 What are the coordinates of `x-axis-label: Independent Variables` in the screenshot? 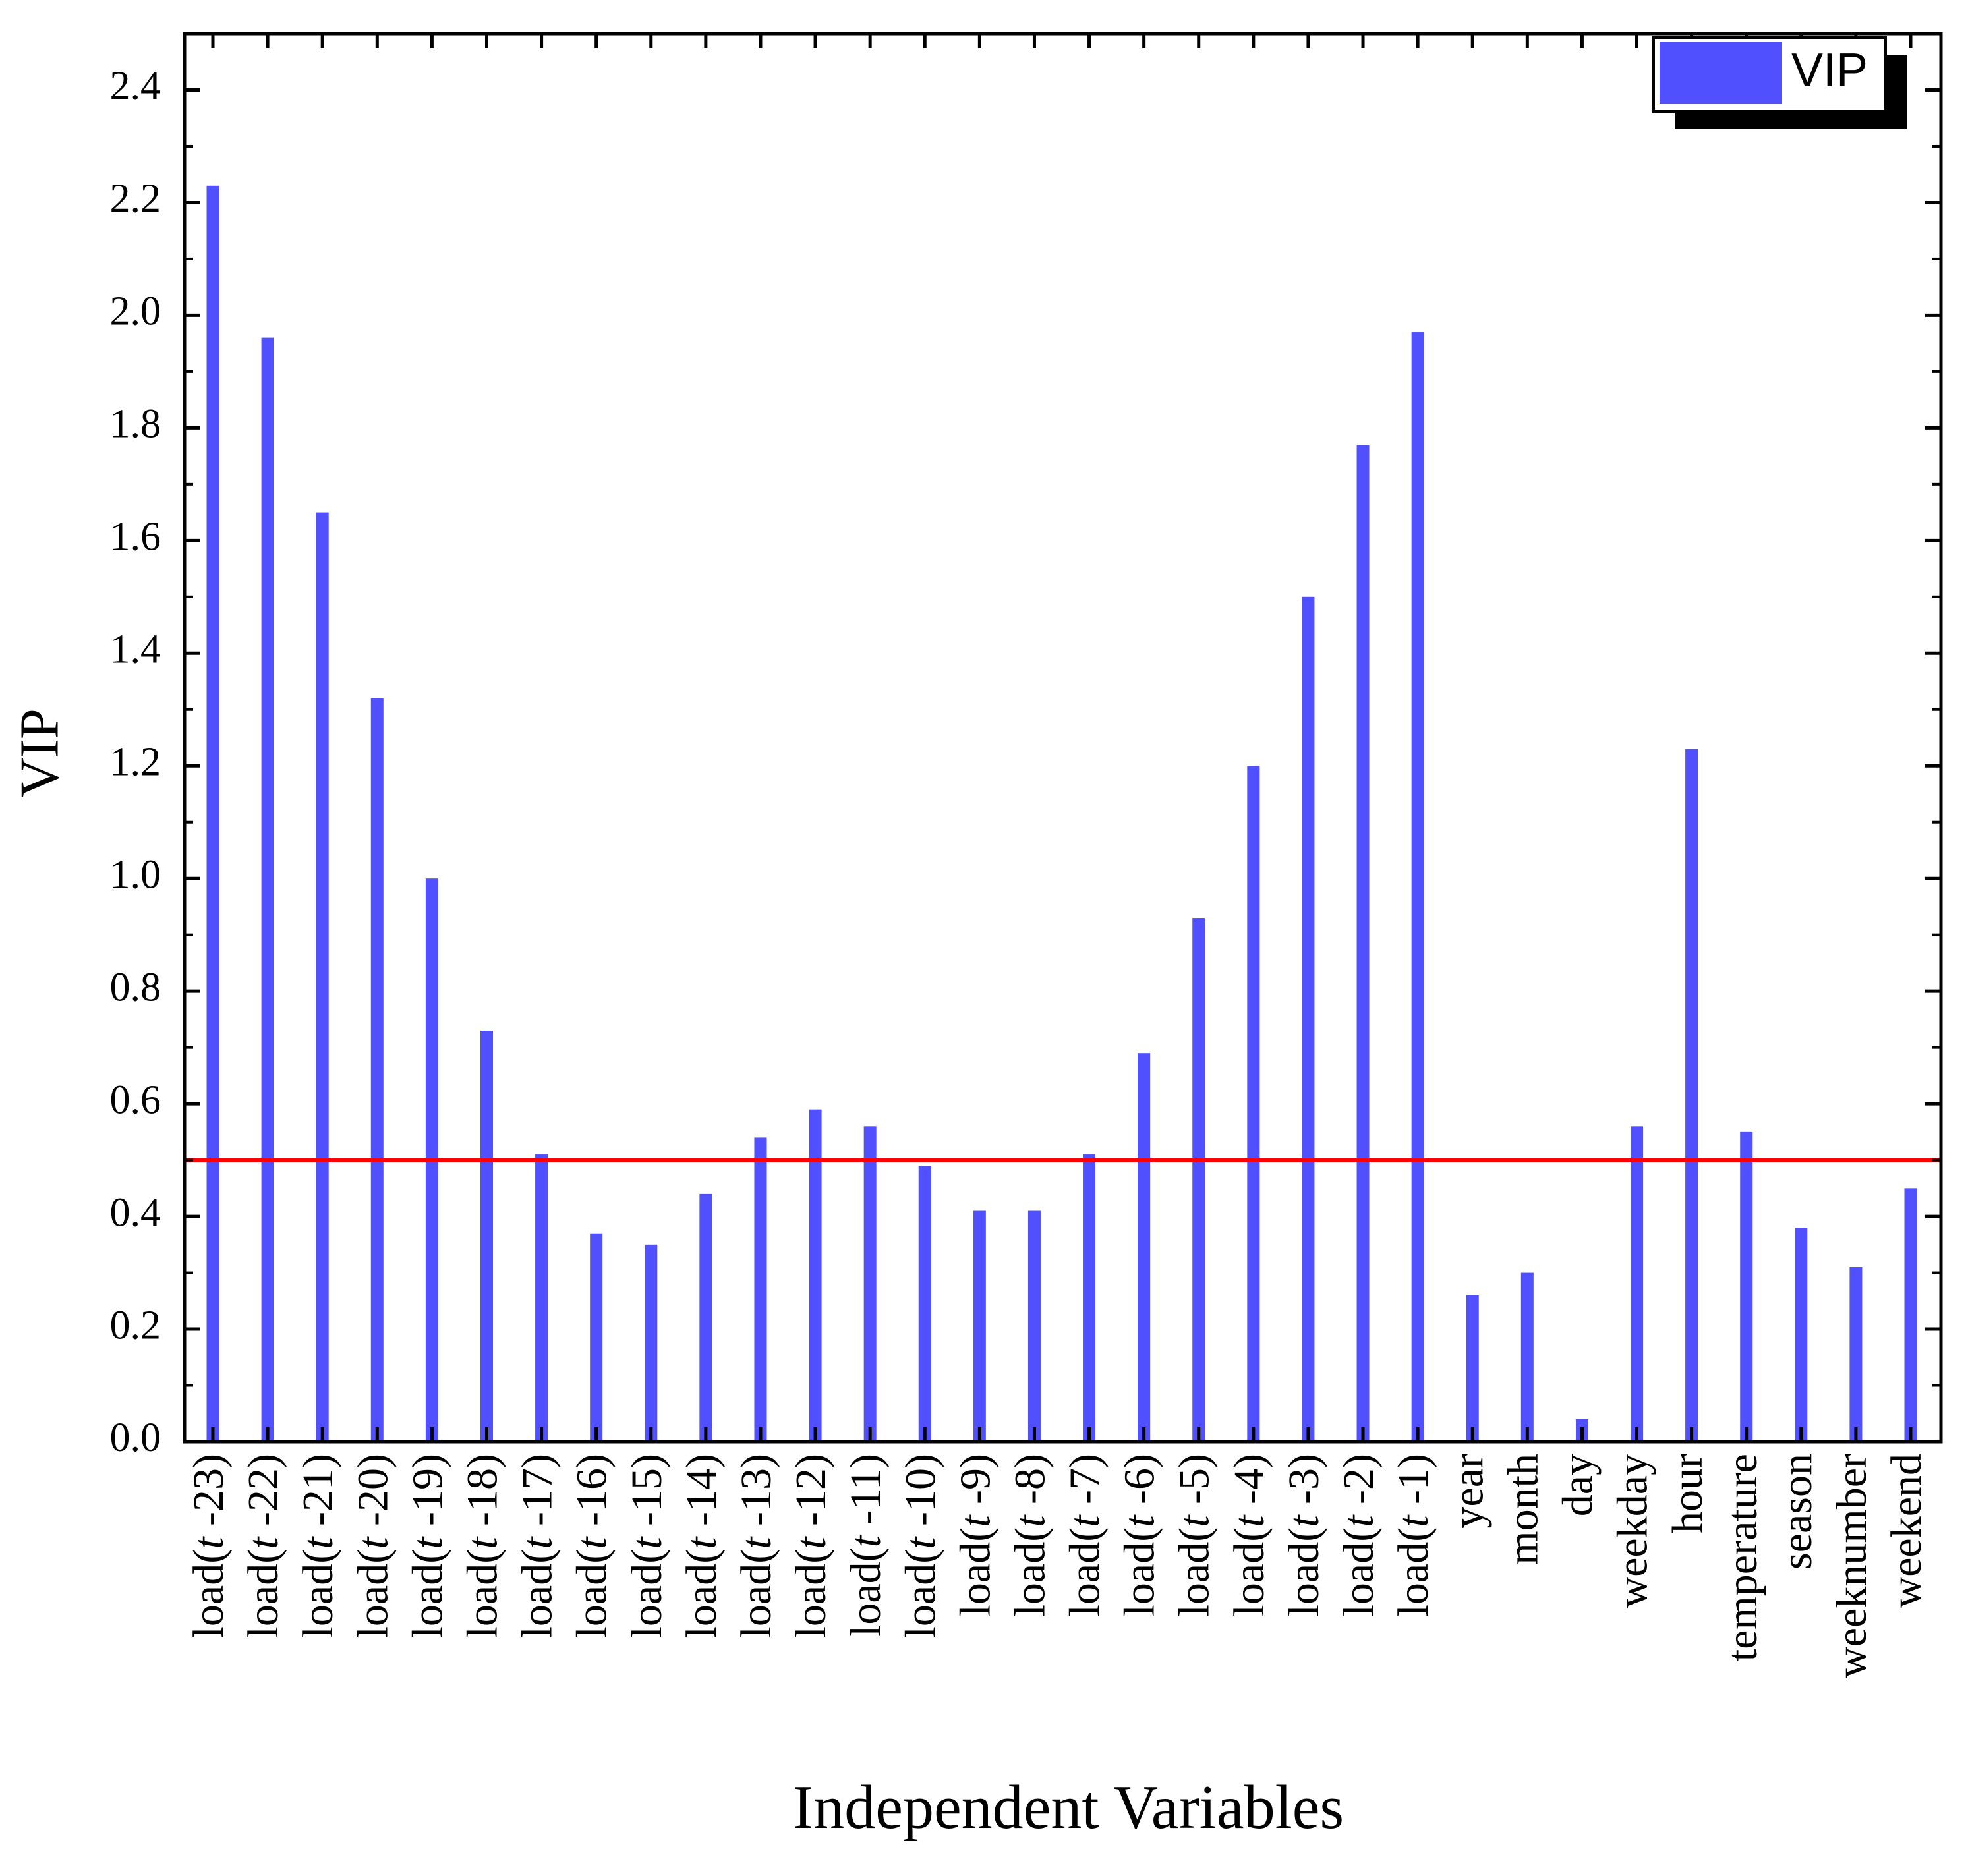 It's located at (1068, 1807).